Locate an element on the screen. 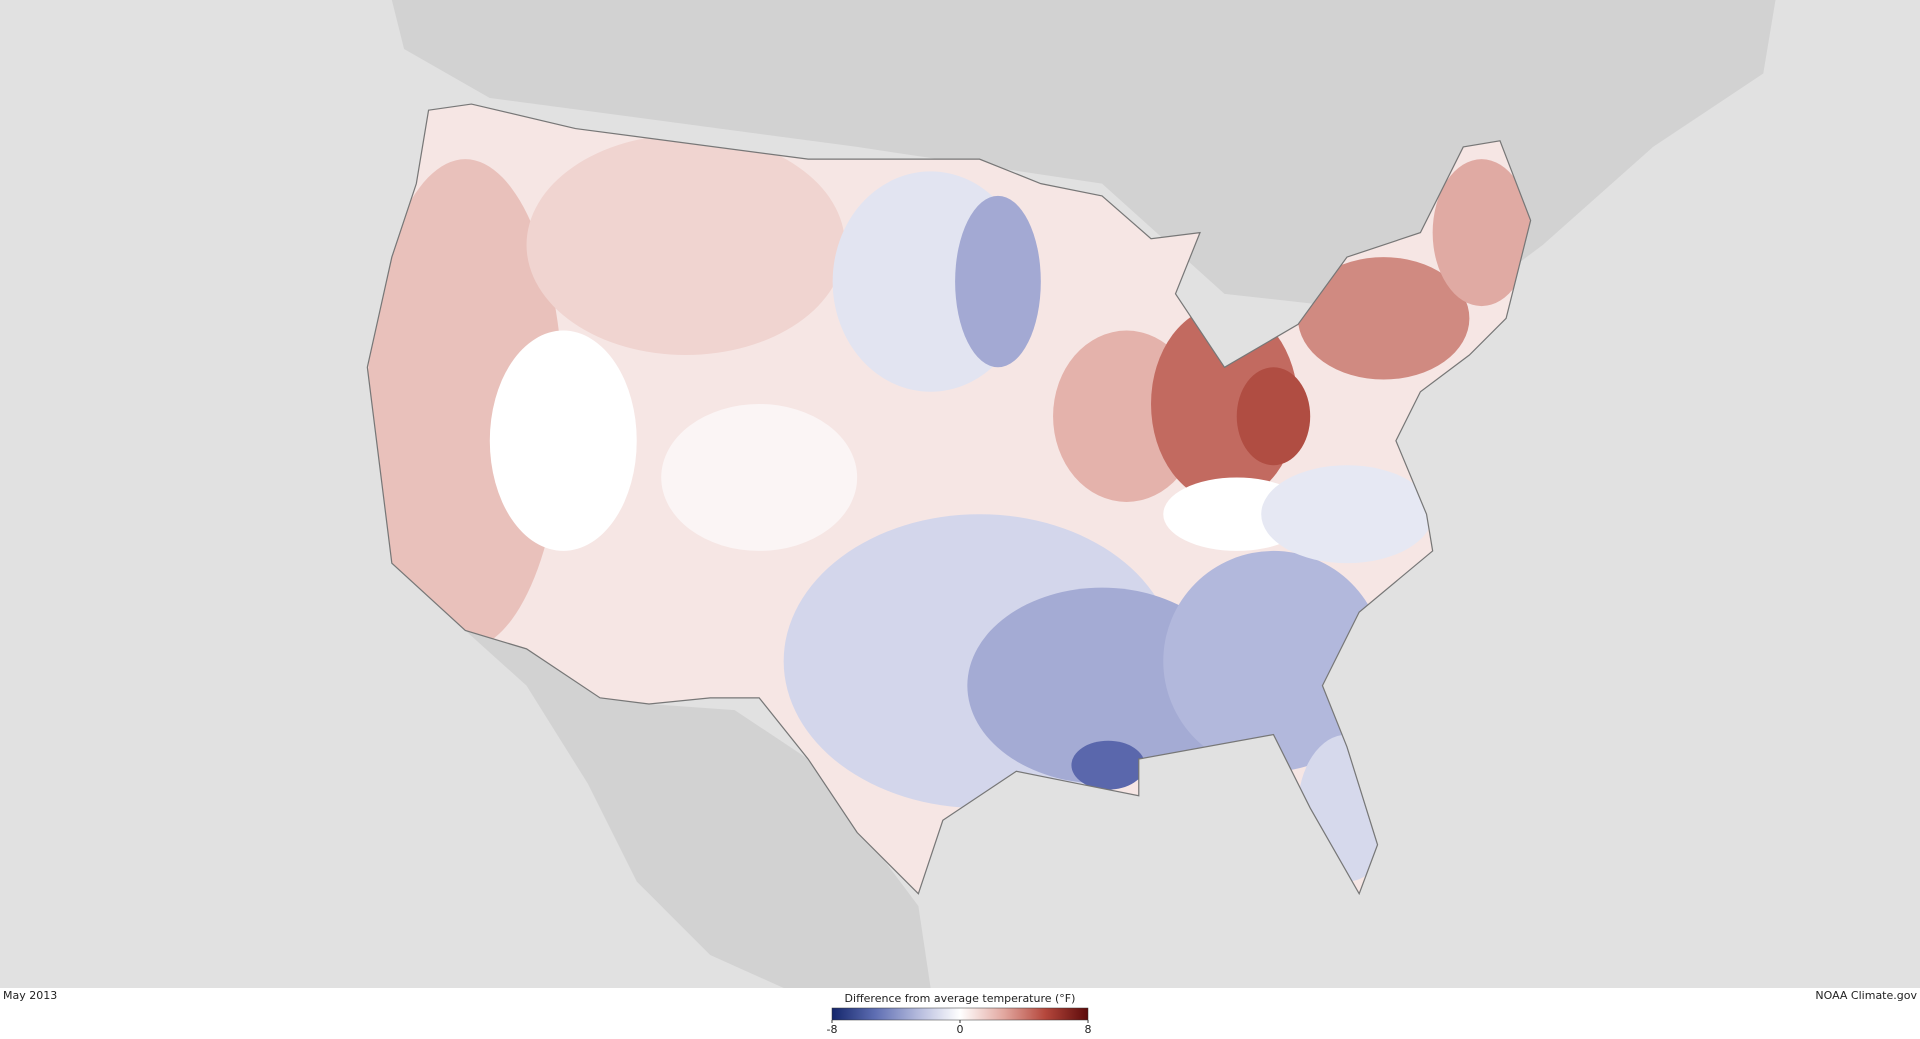 This screenshot has width=1920, height=1039. colorbar is located at coordinates (960, 1014).